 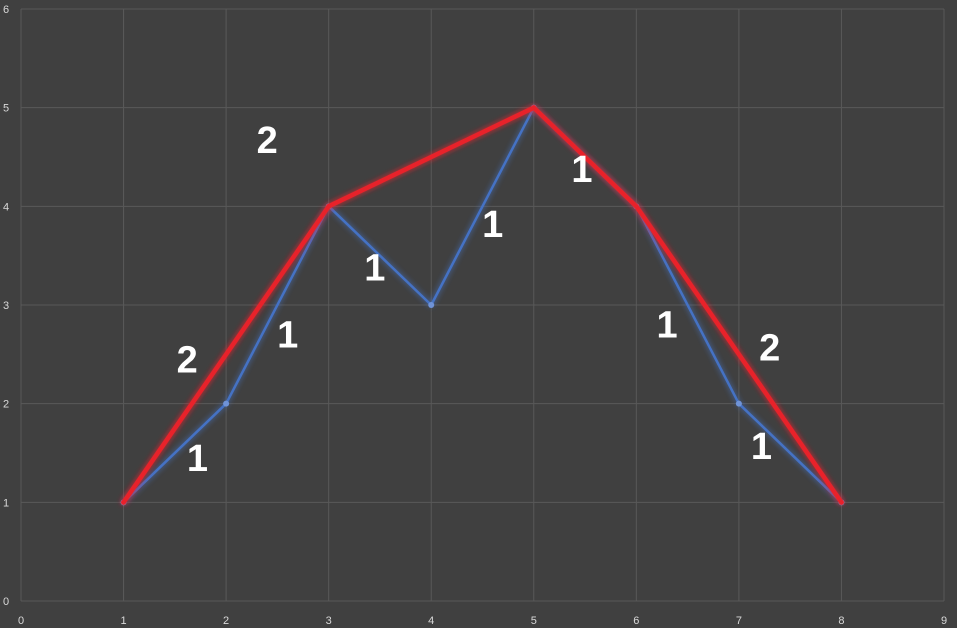 I want to click on x-tick-label: 7, so click(x=739, y=621).